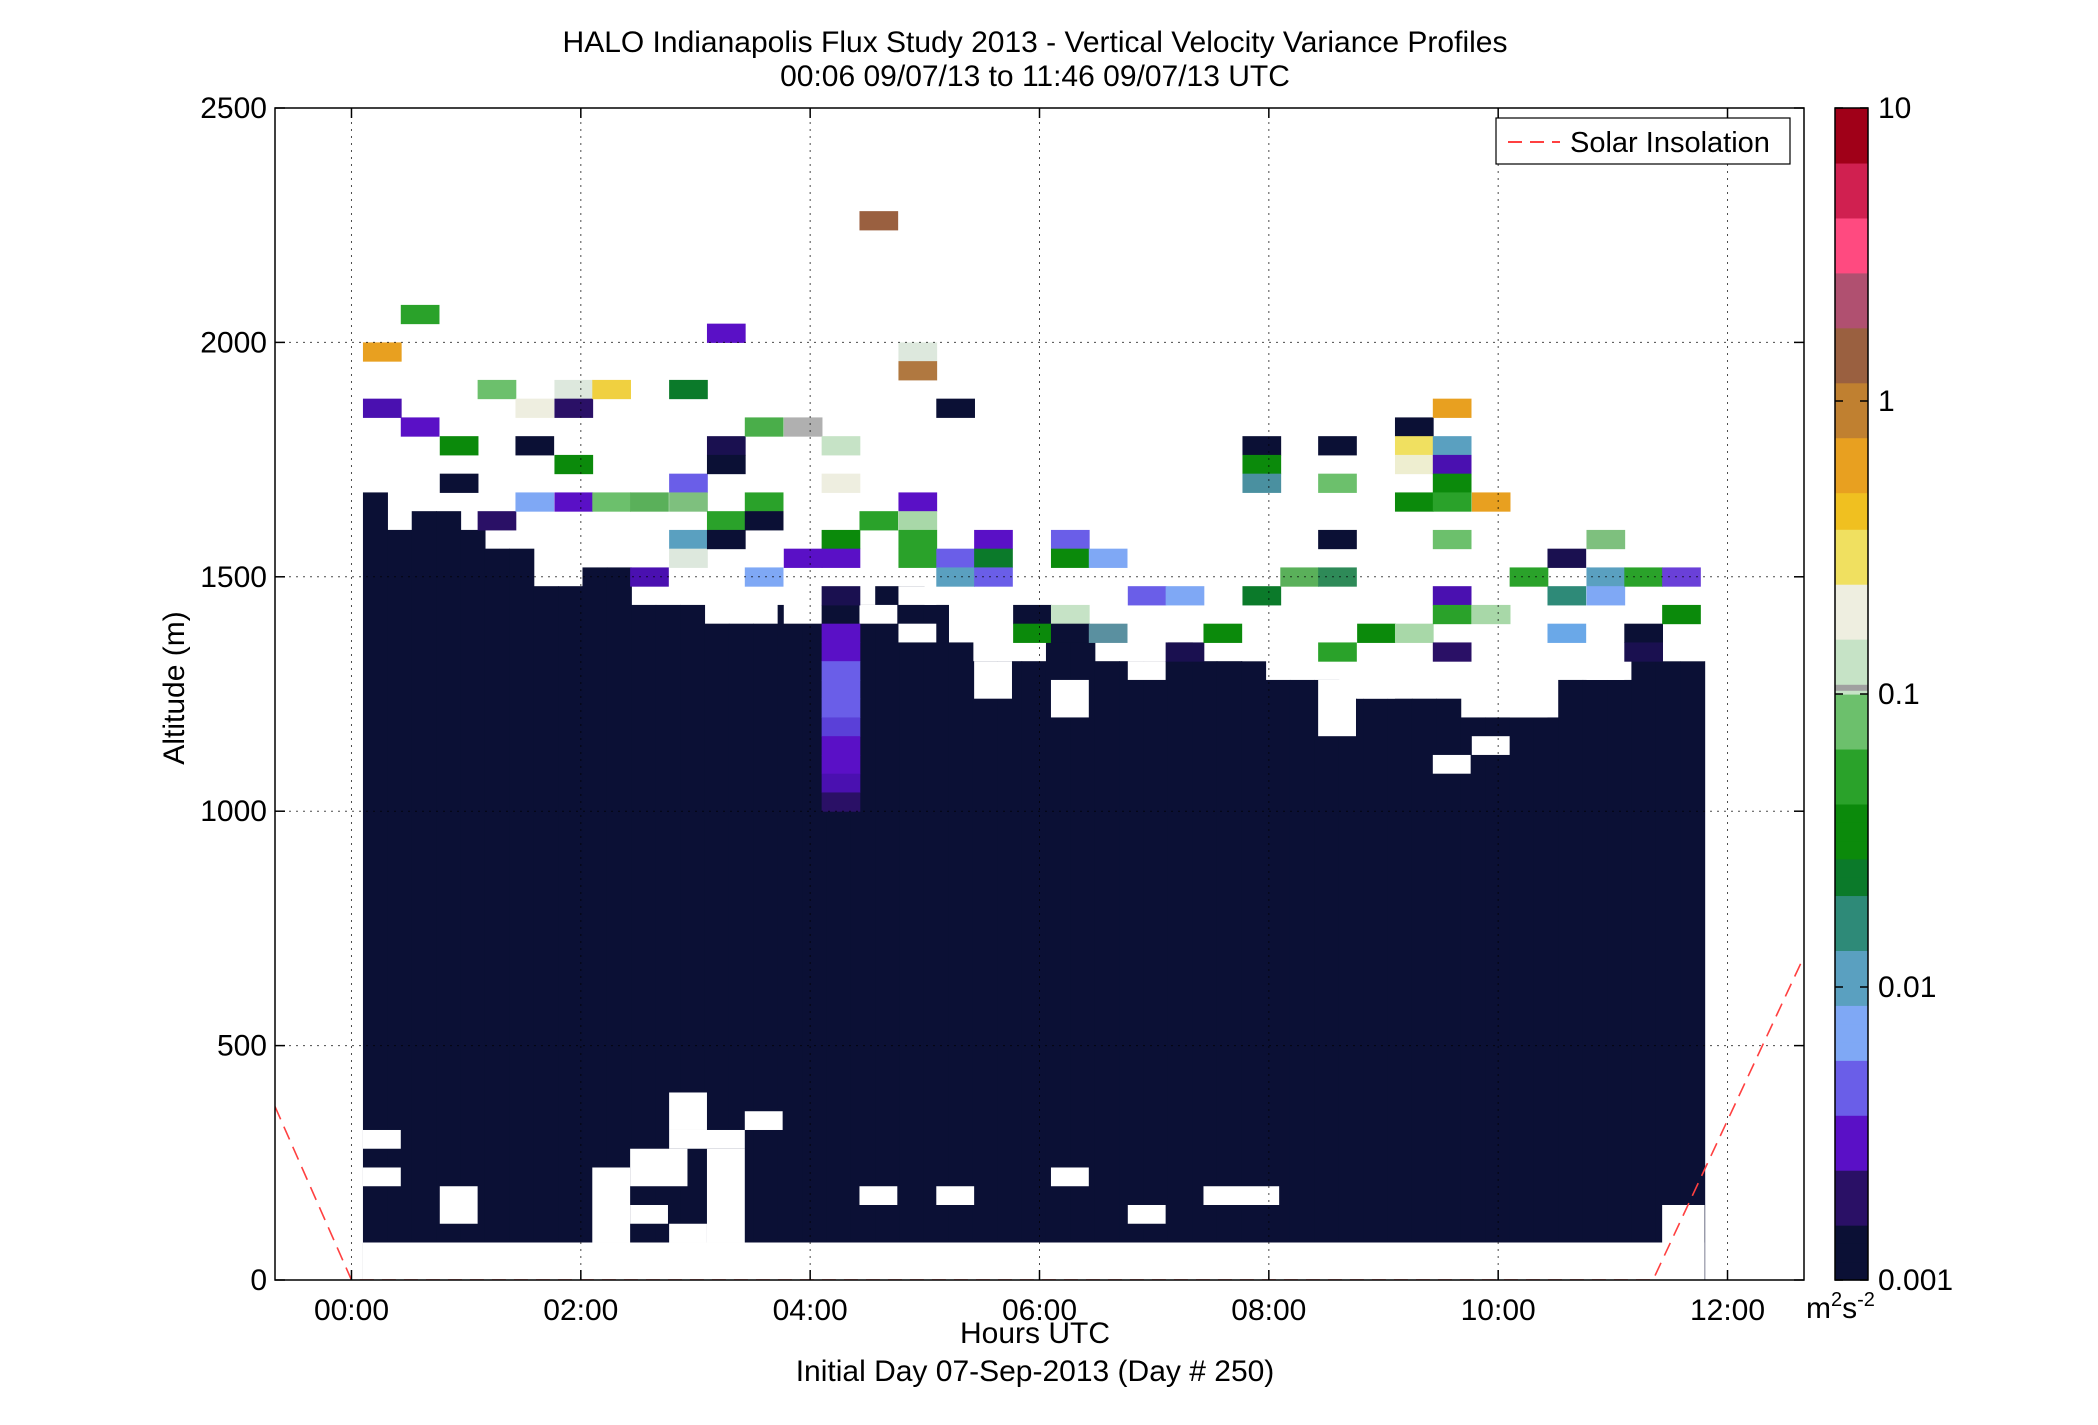 This screenshot has height=1425, width=2098. Describe the element at coordinates (1886, 401) in the screenshot. I see `colorbar-tick-label: 1` at that location.